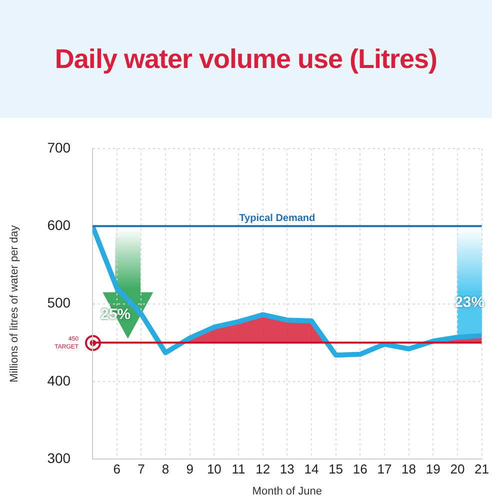 Image resolution: width=492 pixels, height=502 pixels. What do you see at coordinates (59, 147) in the screenshot?
I see `y-tick-label: 700` at bounding box center [59, 147].